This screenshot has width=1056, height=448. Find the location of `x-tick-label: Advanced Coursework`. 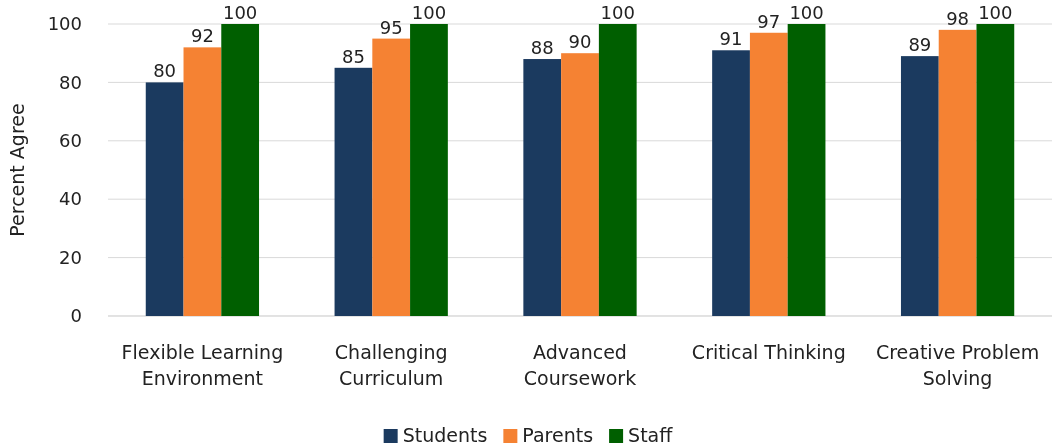

x-tick-label: Advanced Coursework is located at coordinates (580, 365).